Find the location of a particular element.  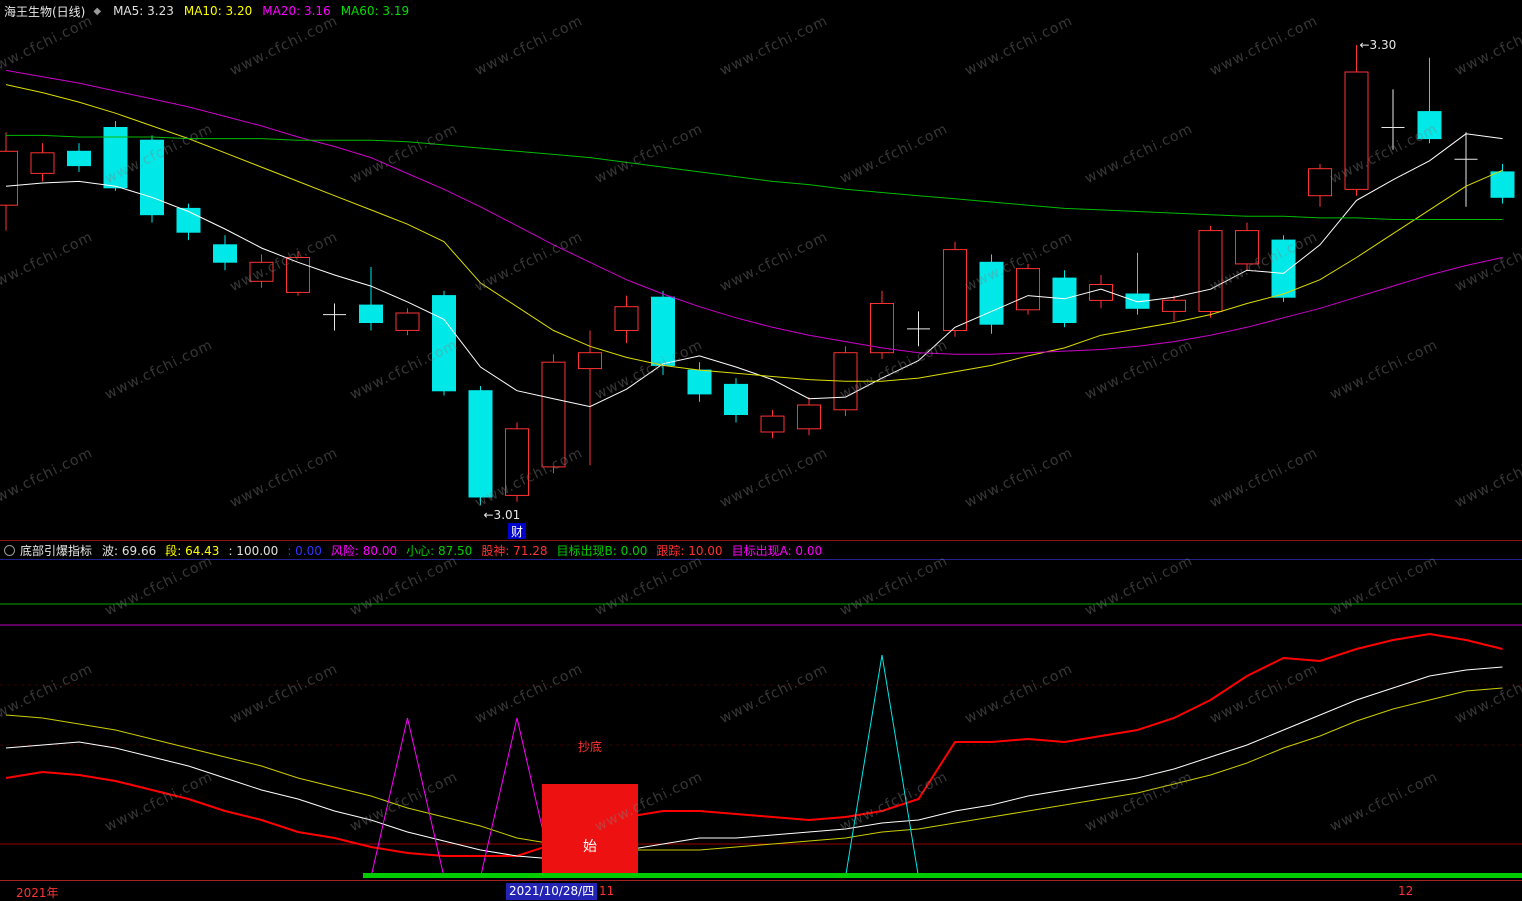

indicator-value-item: 风险: 80.00 is located at coordinates (364, 550).